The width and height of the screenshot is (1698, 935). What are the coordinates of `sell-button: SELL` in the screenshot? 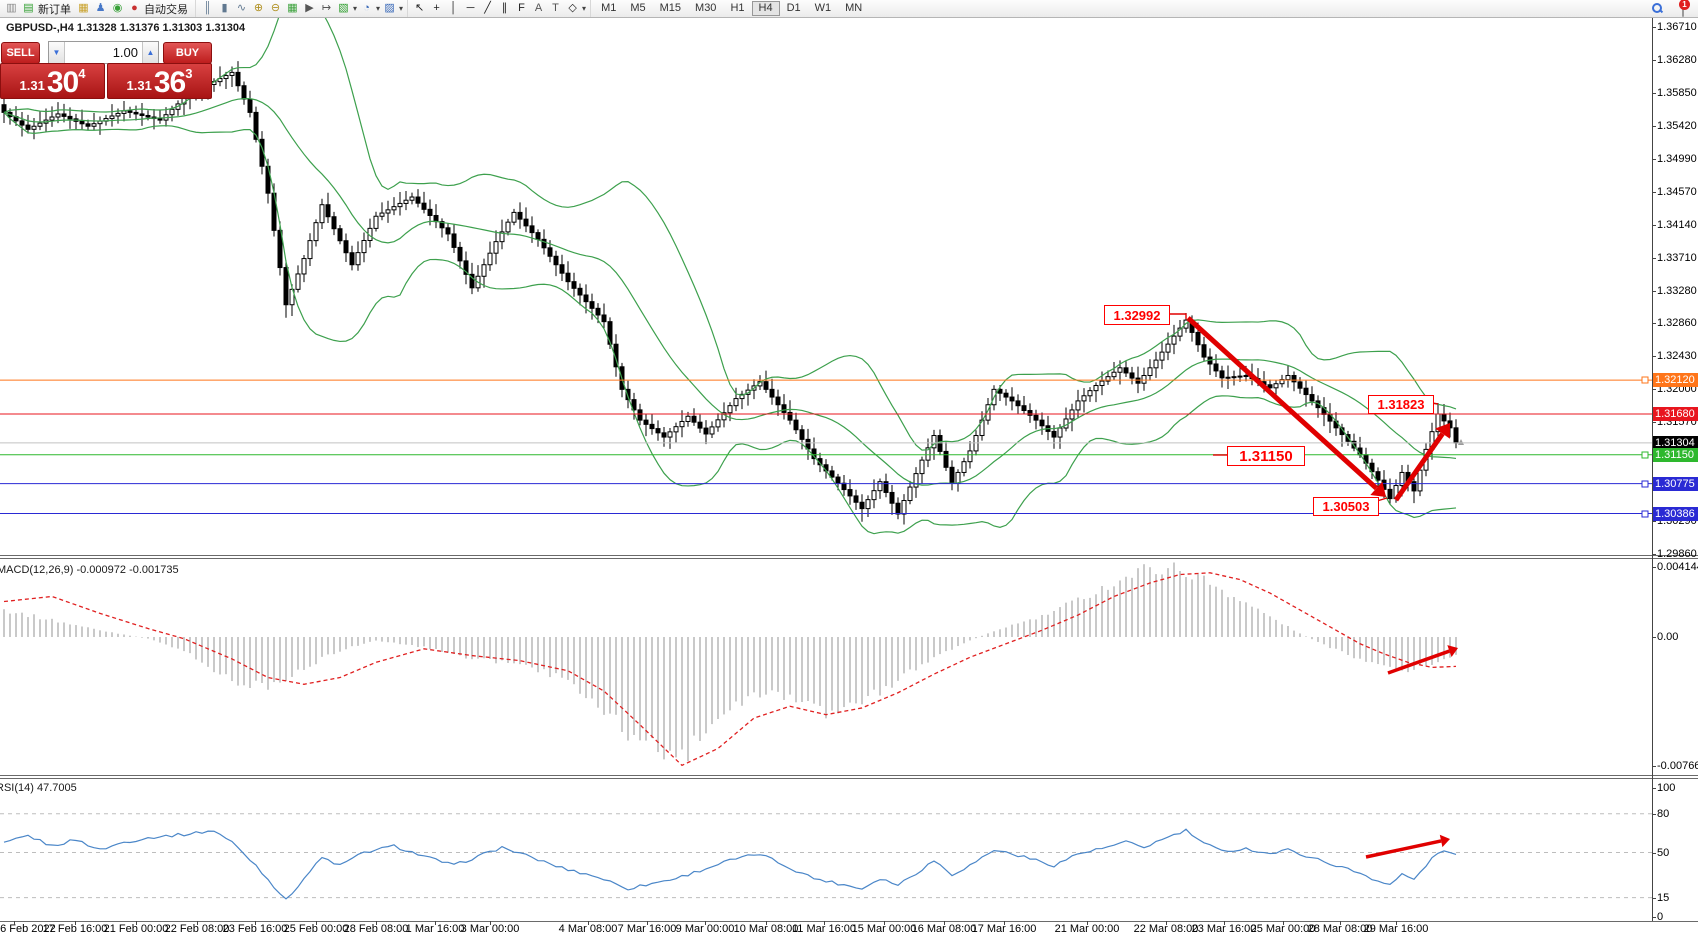 It's located at (20, 53).